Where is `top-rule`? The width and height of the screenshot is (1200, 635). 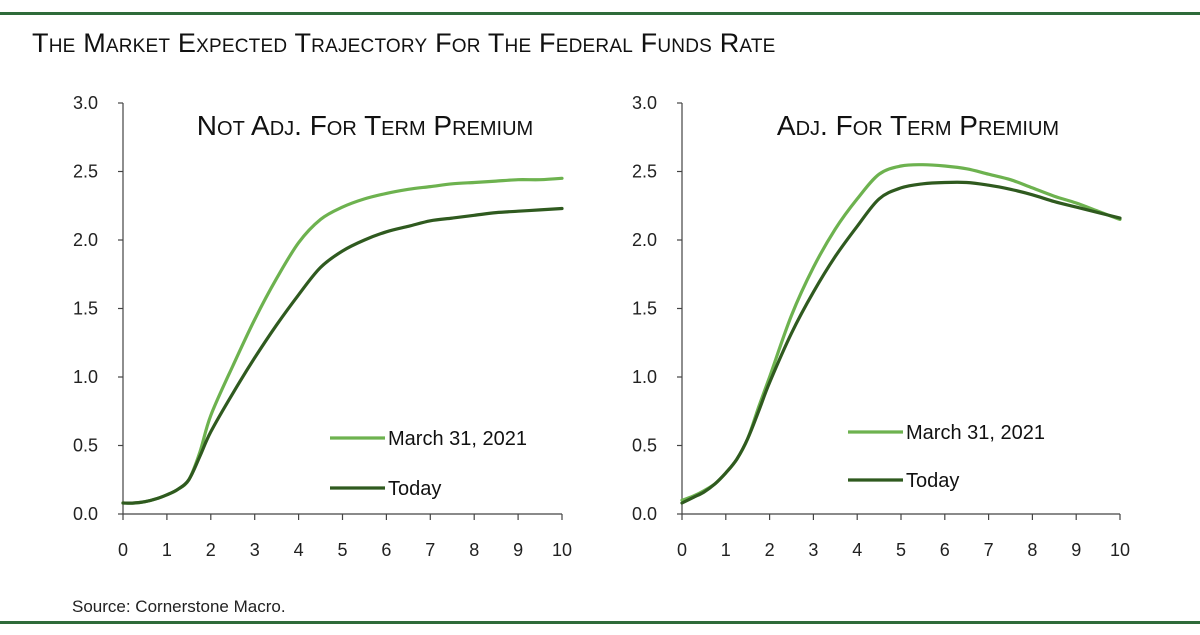 top-rule is located at coordinates (600, 13).